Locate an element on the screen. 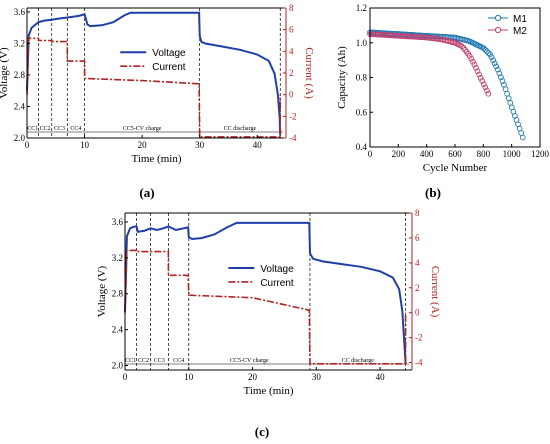  p1-legend-marker-m1 is located at coordinates (498, 18).